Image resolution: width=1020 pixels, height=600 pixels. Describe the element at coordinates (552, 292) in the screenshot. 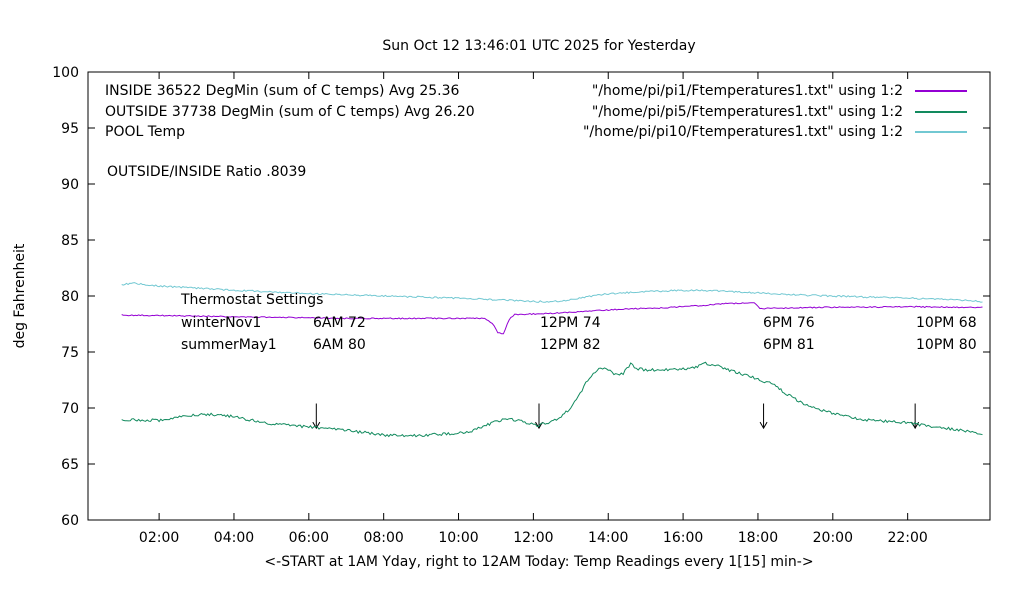

I see `series-line-pool` at that location.